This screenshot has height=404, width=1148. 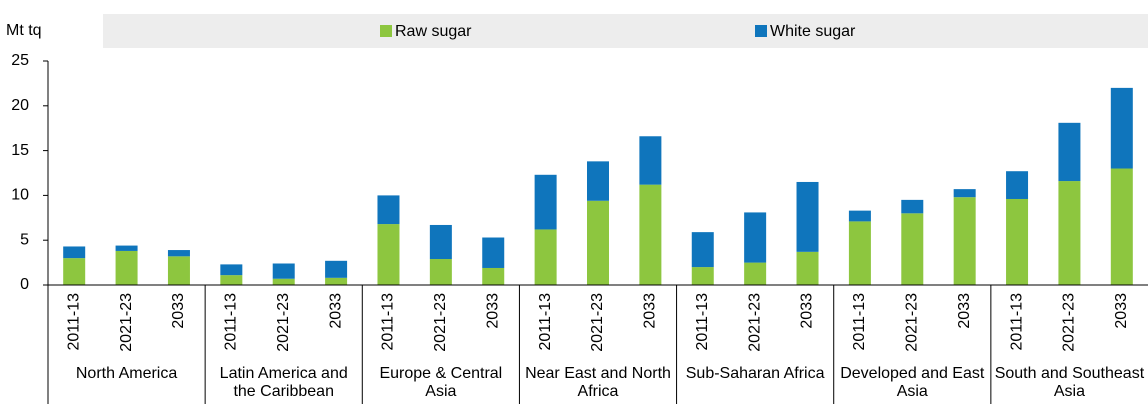 I want to click on y-axis-label: Mt tq, so click(x=24, y=30).